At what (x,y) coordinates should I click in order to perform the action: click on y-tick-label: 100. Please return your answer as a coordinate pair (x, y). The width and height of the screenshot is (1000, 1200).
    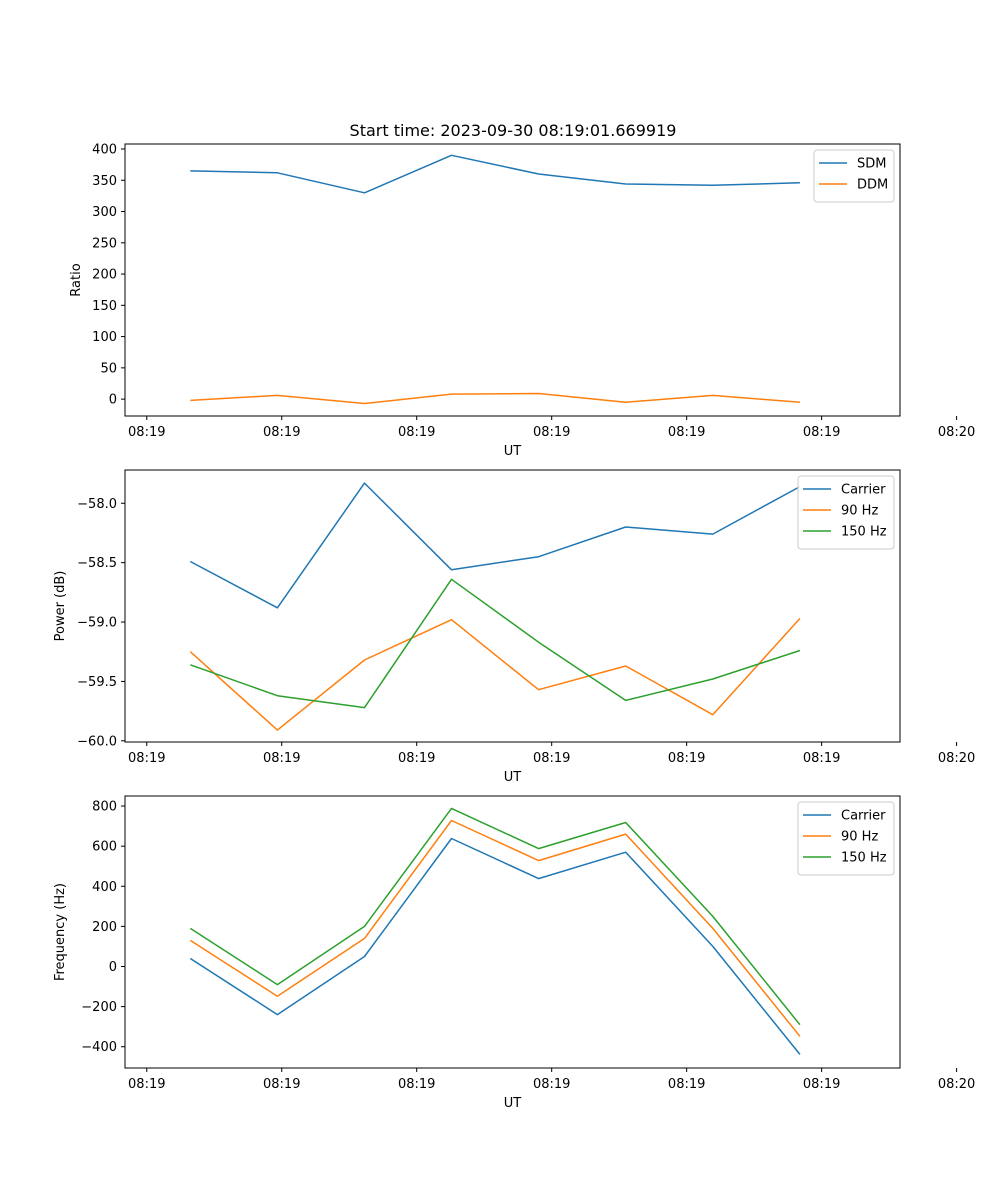
    Looking at the image, I should click on (104, 337).